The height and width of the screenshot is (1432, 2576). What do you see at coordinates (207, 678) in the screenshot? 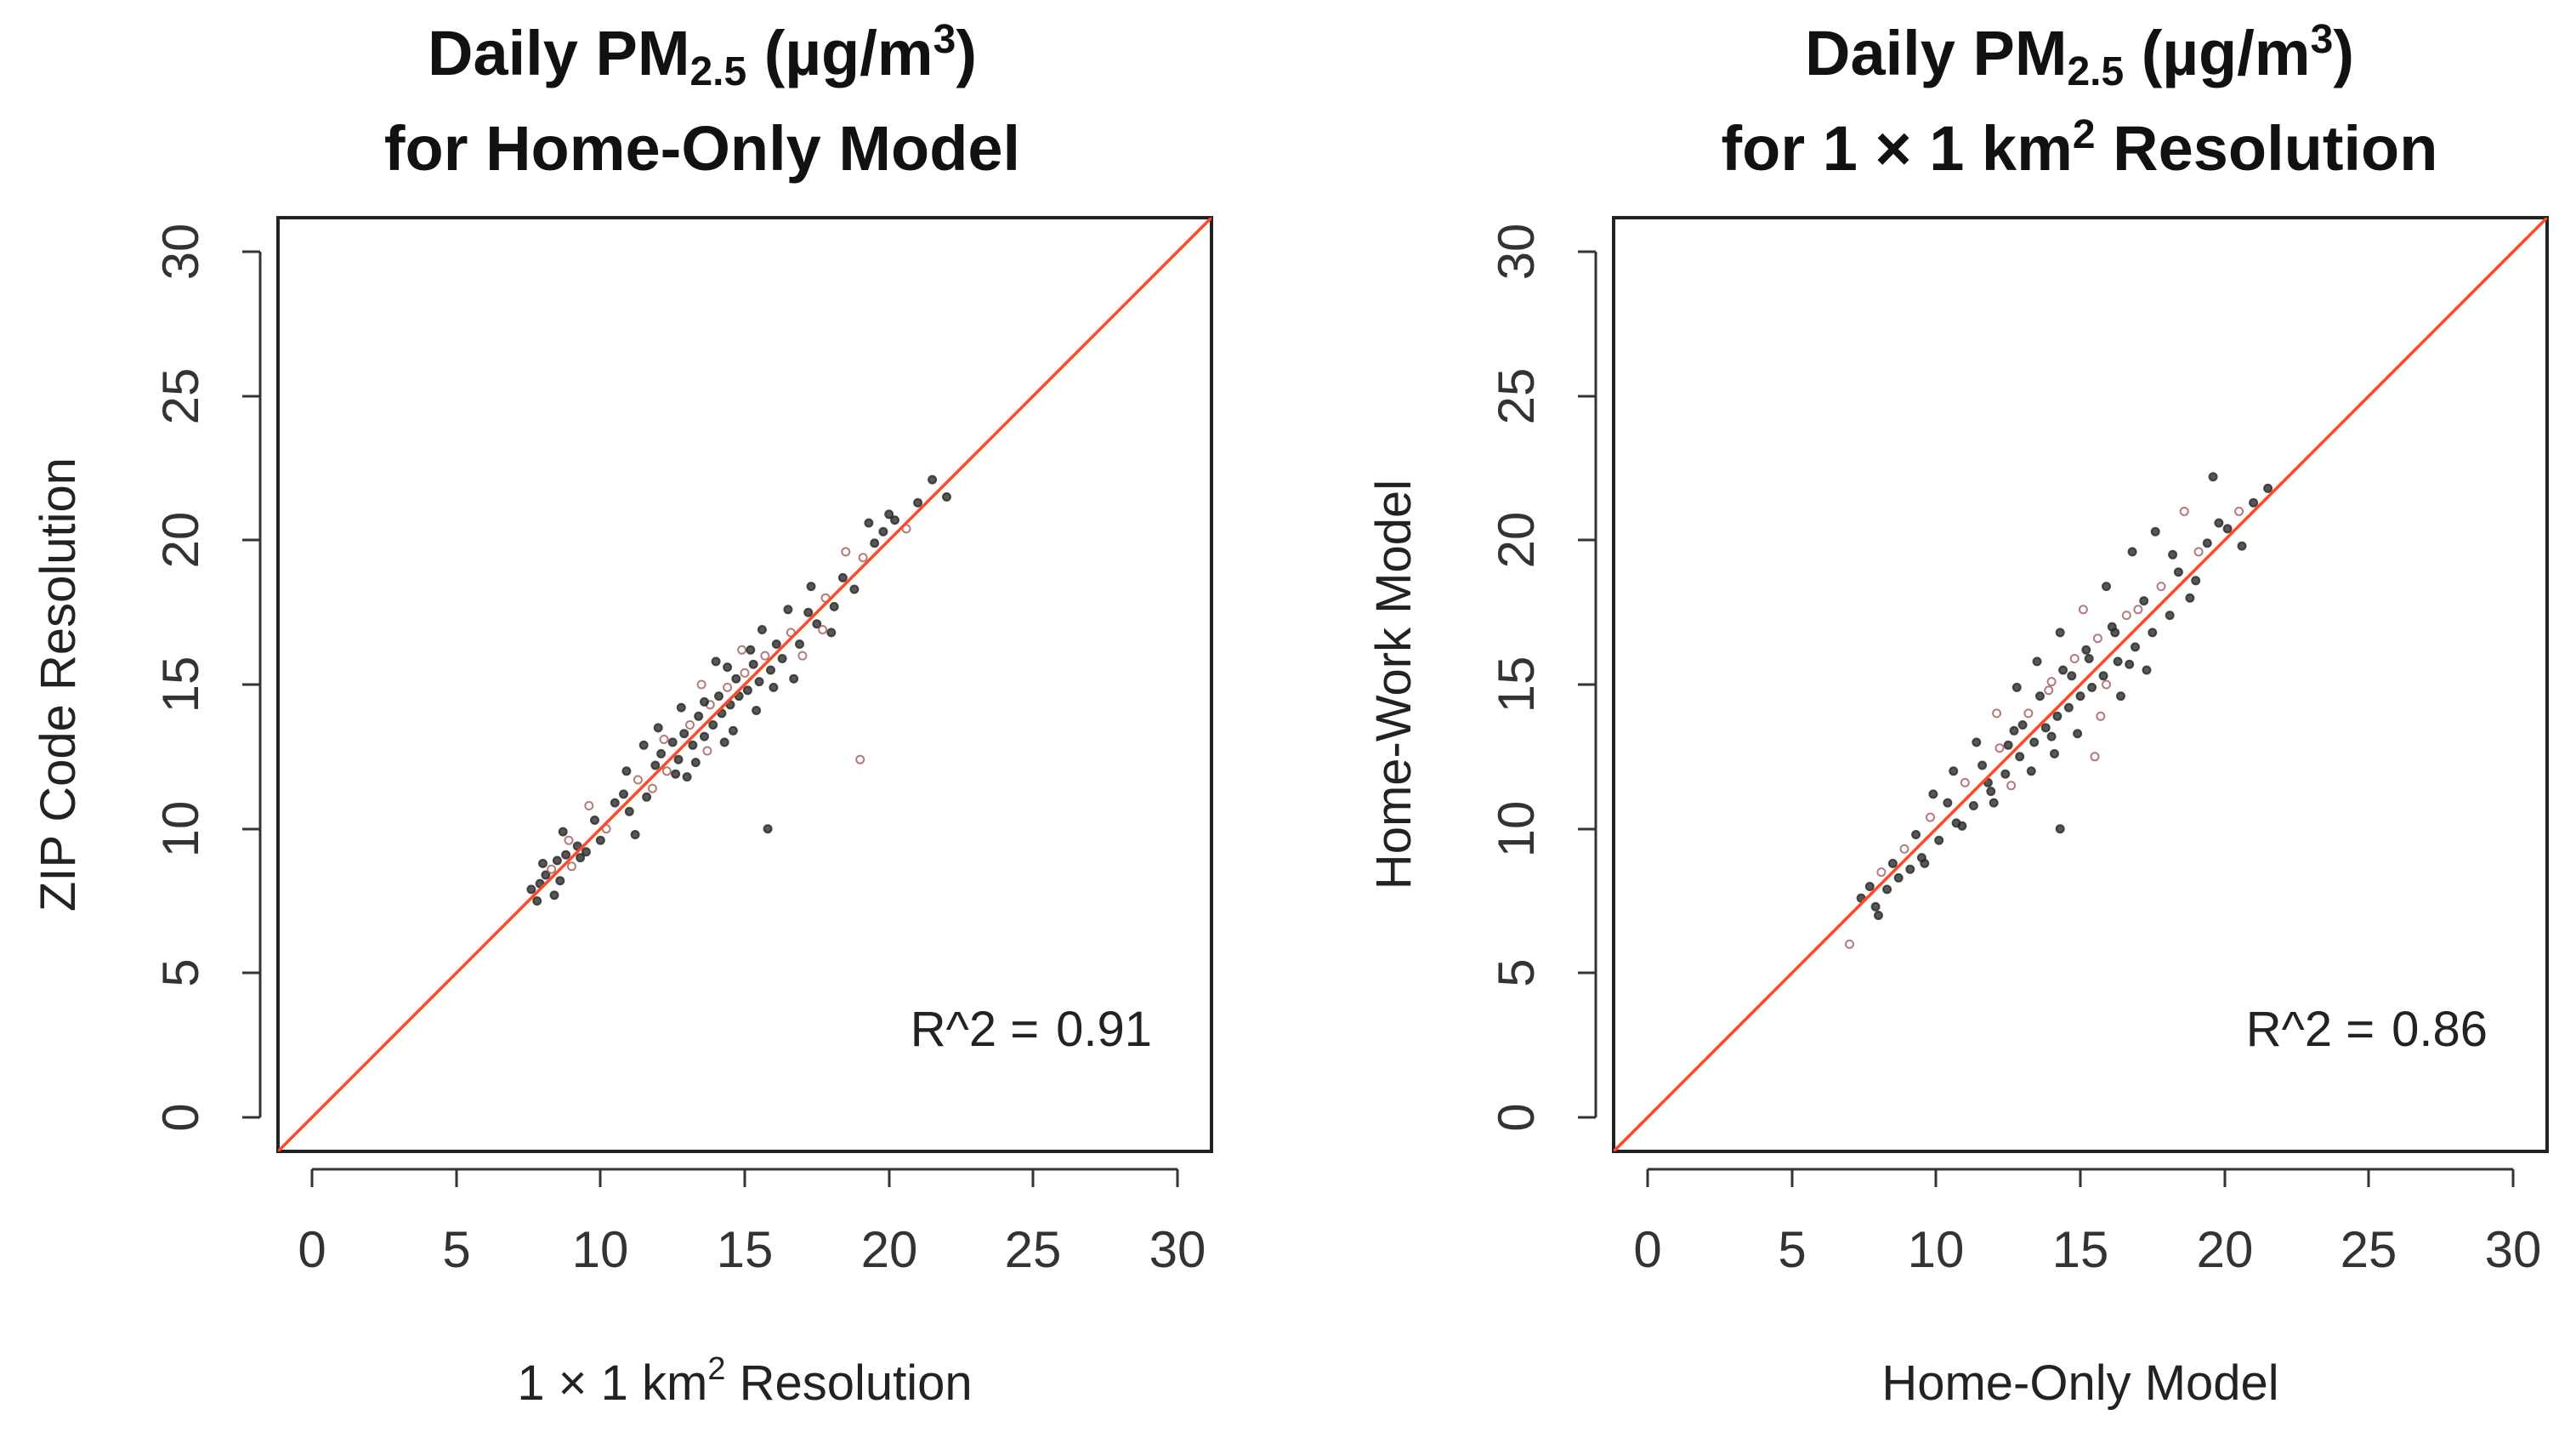
I see `y-axis: 0 5 10 15 20 25 30` at bounding box center [207, 678].